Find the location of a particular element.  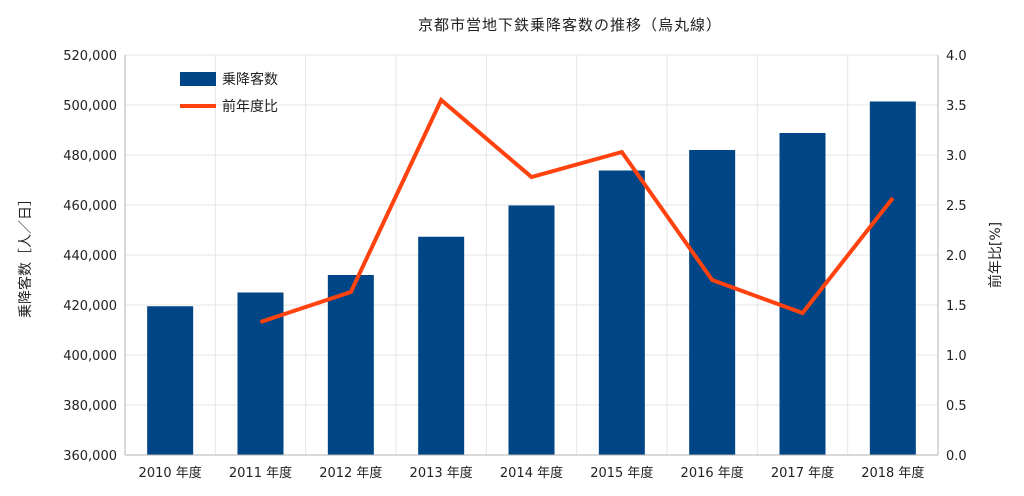

y-tick-label: 360,000 is located at coordinates (90, 456).